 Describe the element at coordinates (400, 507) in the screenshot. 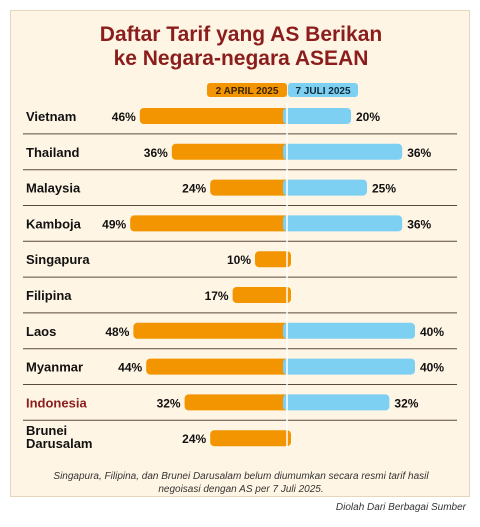

I see `source-credit: Diolah Dari Berbagai Sumber` at that location.